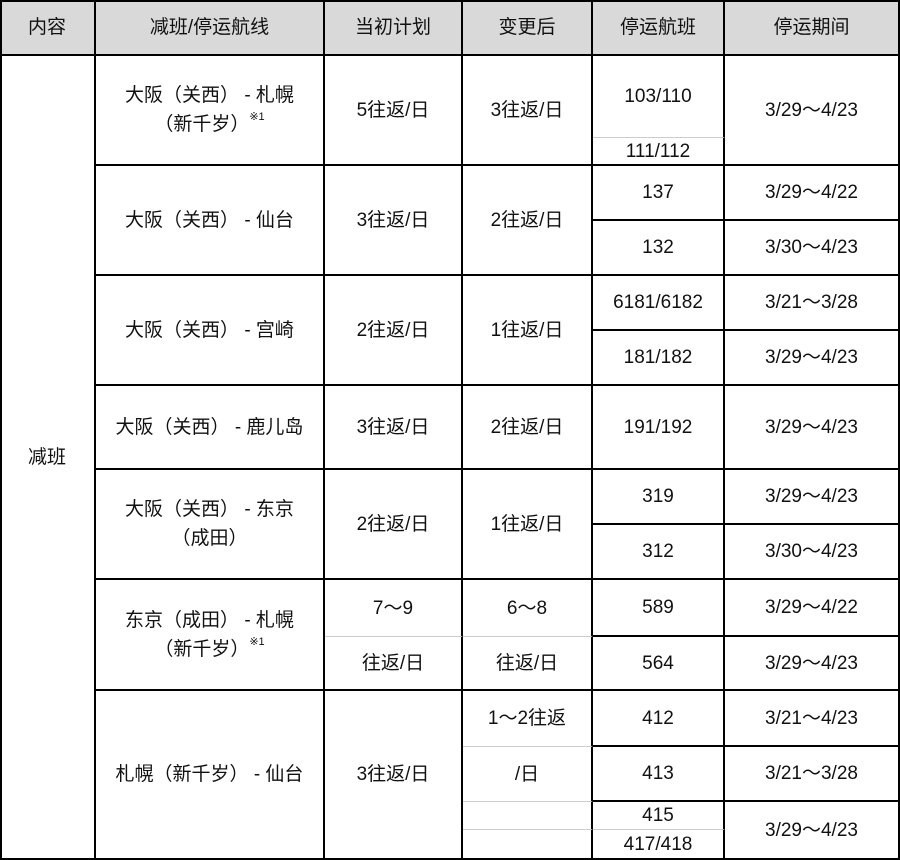 The image size is (900, 860). I want to click on flight-cell: 319, so click(659, 497).